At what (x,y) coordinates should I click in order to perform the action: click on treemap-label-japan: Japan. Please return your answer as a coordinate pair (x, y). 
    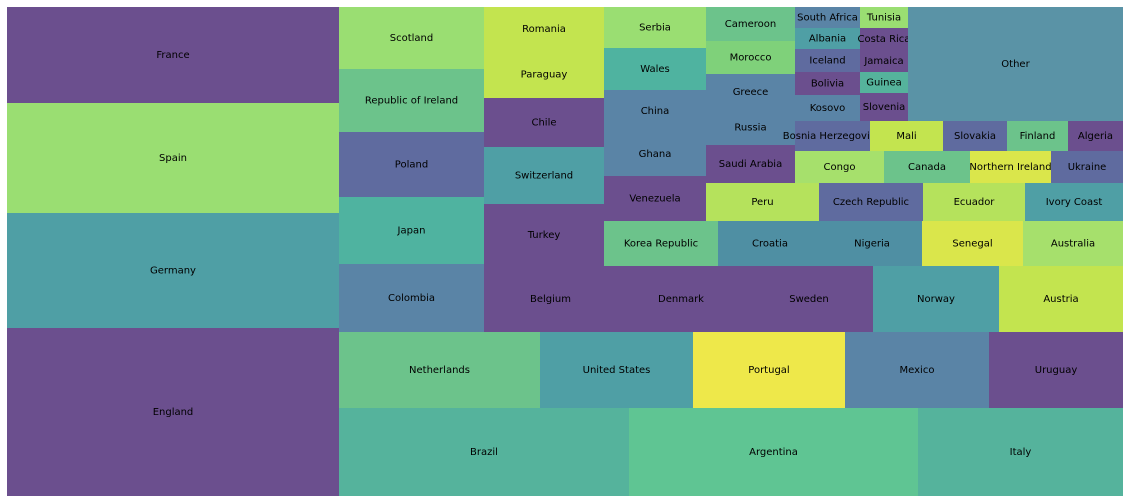
    Looking at the image, I should click on (411, 231).